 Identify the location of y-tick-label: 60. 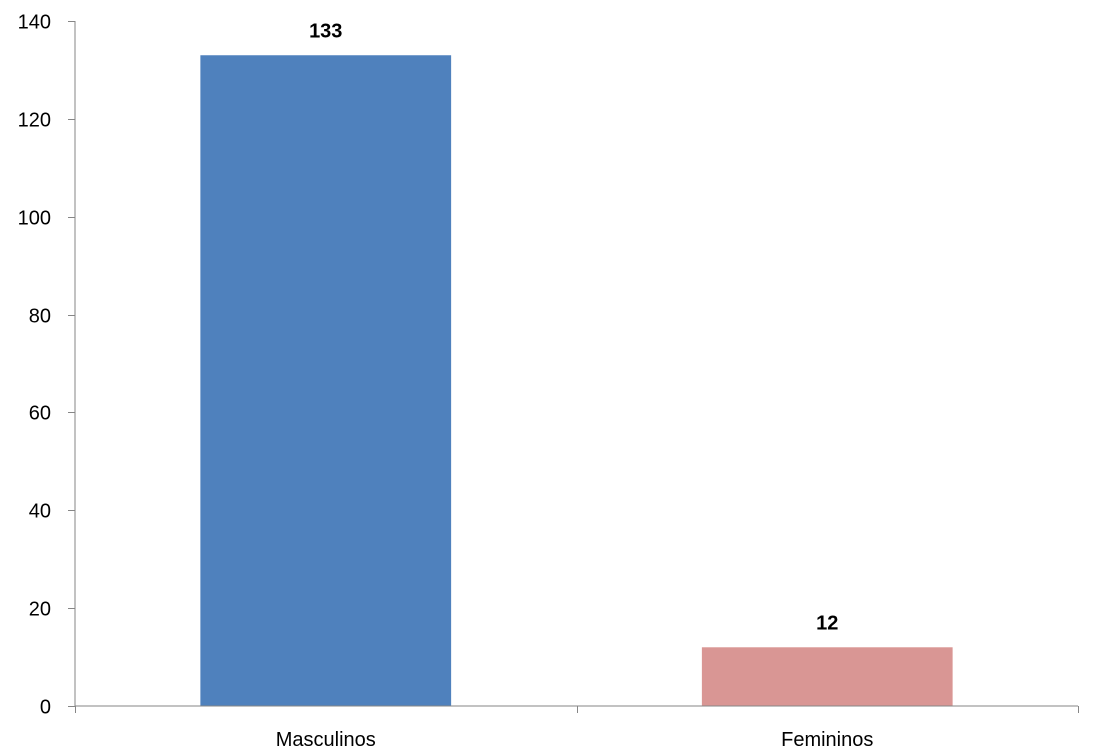
(40, 414).